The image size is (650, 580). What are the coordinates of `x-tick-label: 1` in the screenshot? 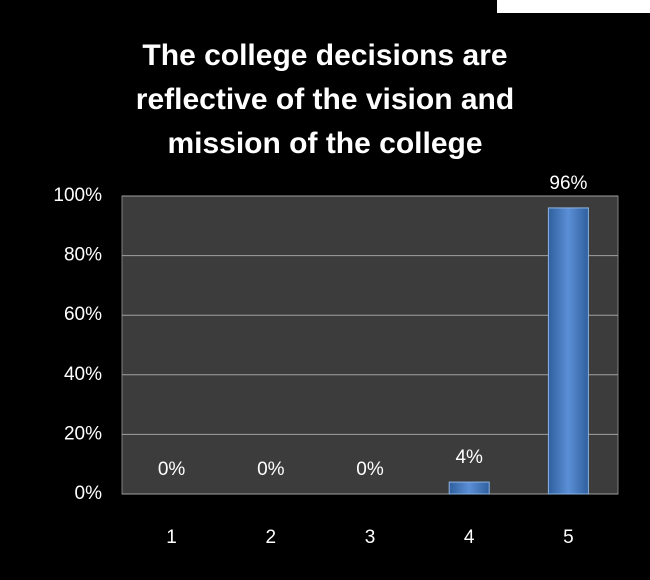 It's located at (171, 537).